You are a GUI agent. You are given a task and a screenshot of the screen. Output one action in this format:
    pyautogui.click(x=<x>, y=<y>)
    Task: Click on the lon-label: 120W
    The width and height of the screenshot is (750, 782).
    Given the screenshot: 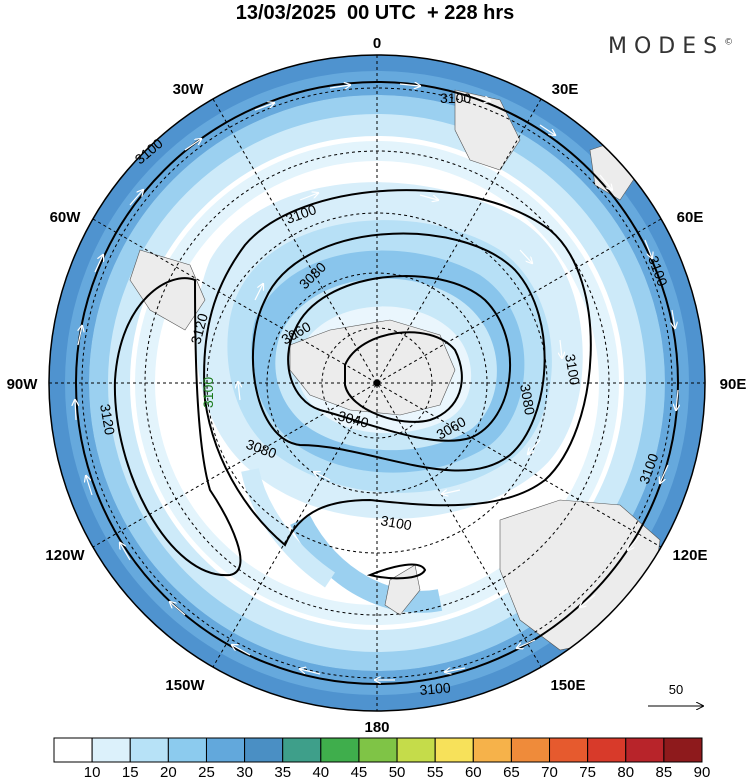 What is the action you would take?
    pyautogui.click(x=65, y=555)
    